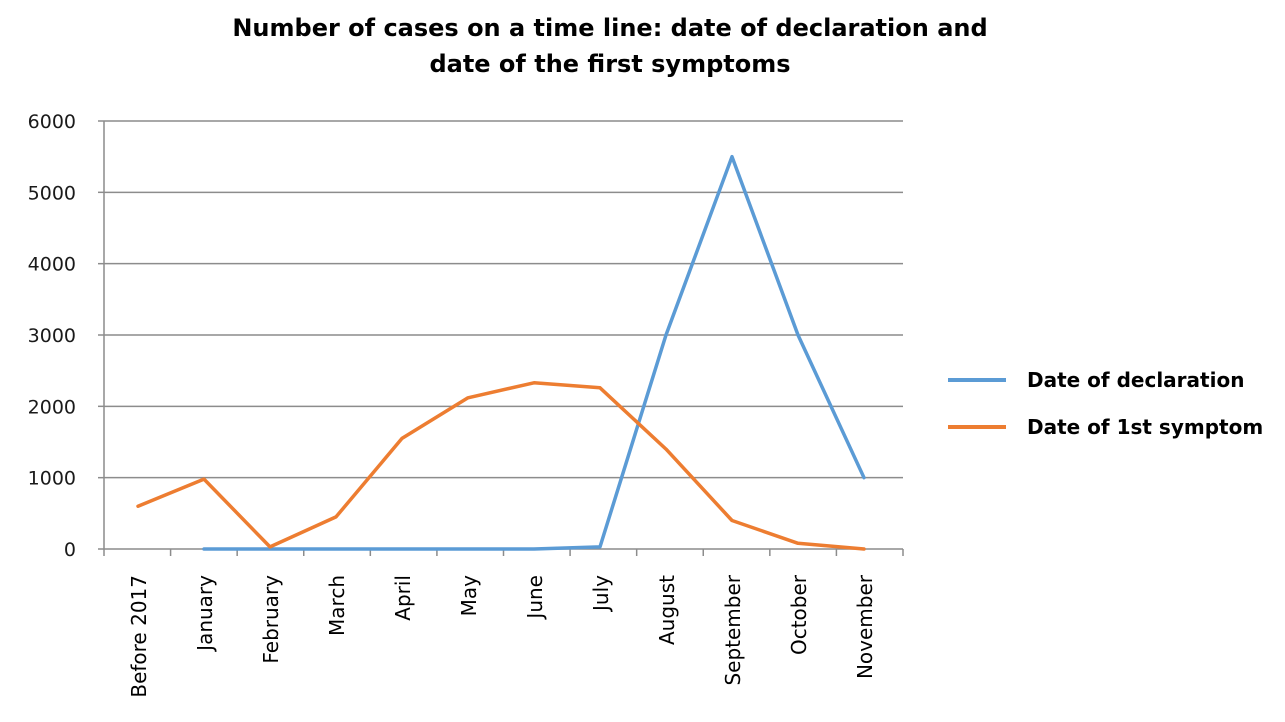 Image resolution: width=1285 pixels, height=722 pixels. Describe the element at coordinates (205, 614) in the screenshot. I see `x-tick-label: January` at that location.